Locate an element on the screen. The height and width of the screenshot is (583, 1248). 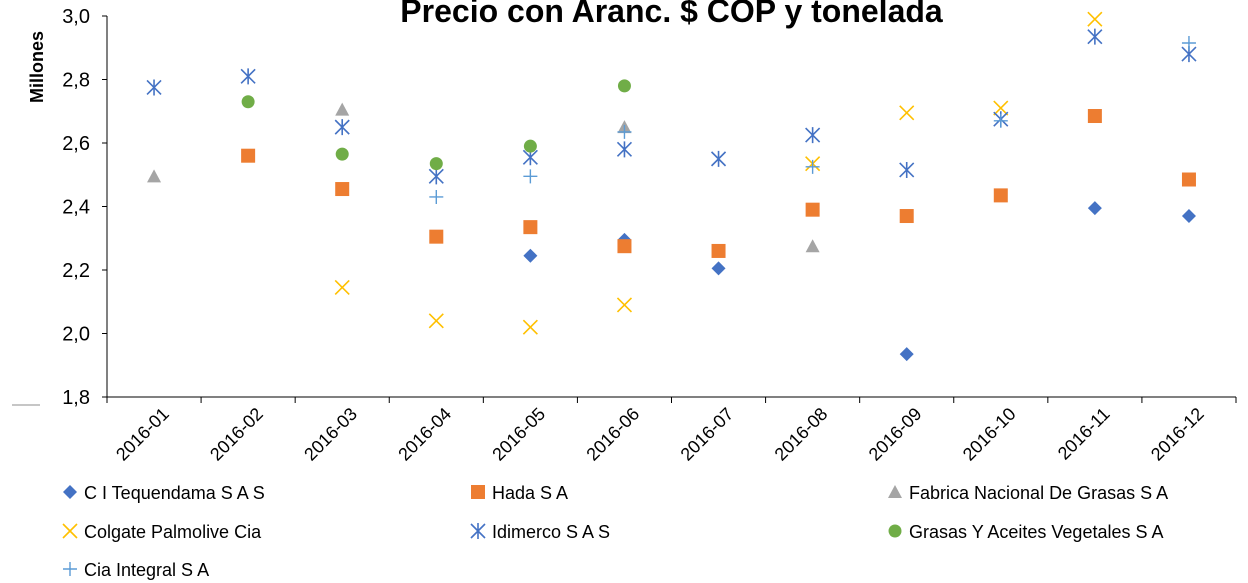
x-tick-label: 2016-12 is located at coordinates (1177, 434).